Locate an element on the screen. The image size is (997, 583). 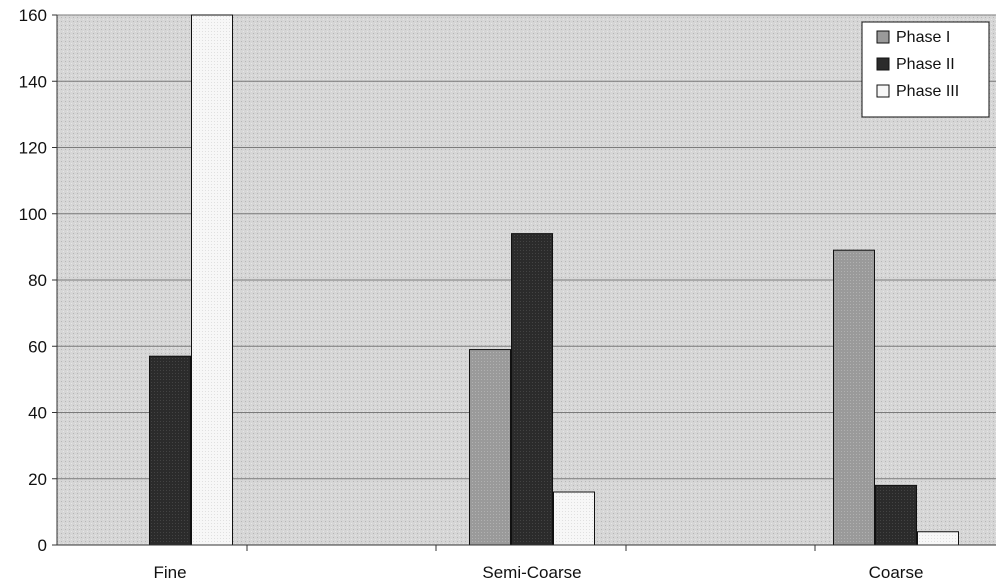
legend-label: Phase III is located at coordinates (927, 91).